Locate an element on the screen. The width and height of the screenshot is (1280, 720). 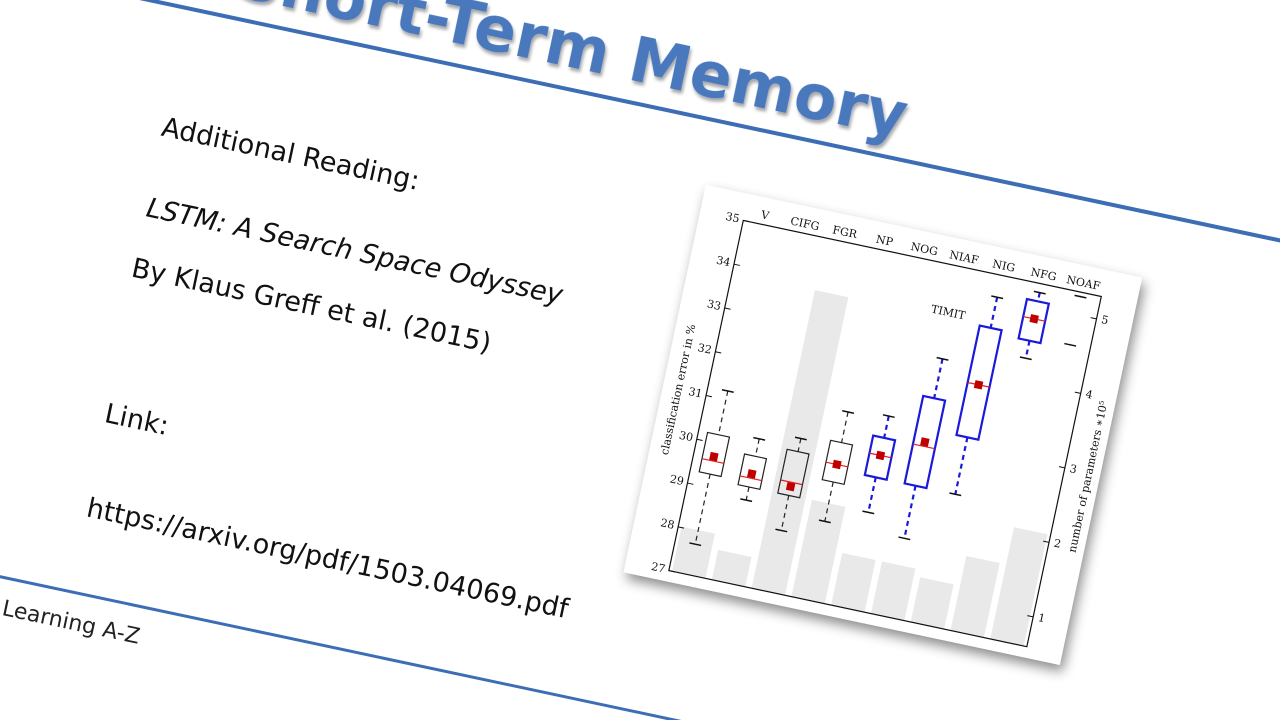
y-tick-label: 32 is located at coordinates (705, 349).